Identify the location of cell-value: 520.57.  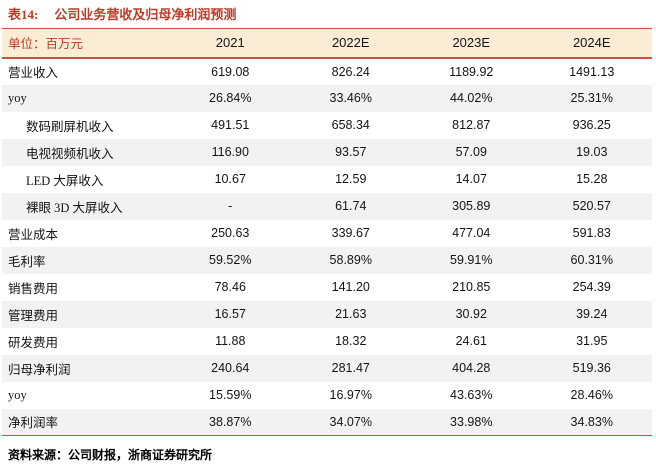
(591, 206).